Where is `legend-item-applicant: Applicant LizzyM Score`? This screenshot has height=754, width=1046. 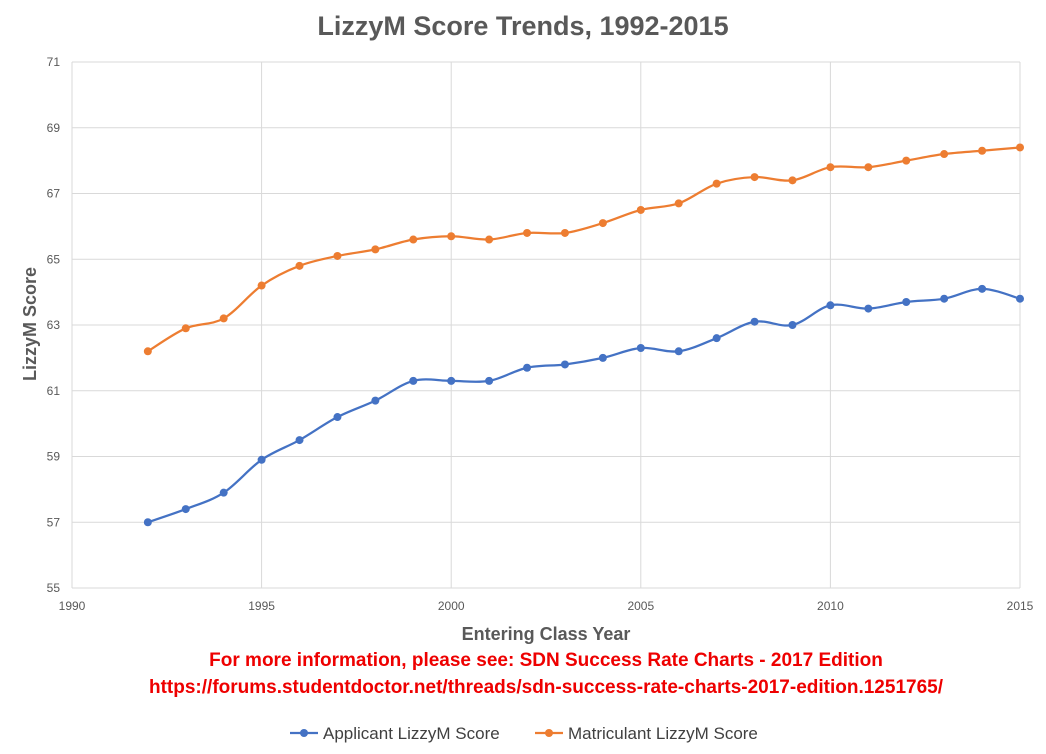
legend-item-applicant: Applicant LizzyM Score is located at coordinates (395, 733).